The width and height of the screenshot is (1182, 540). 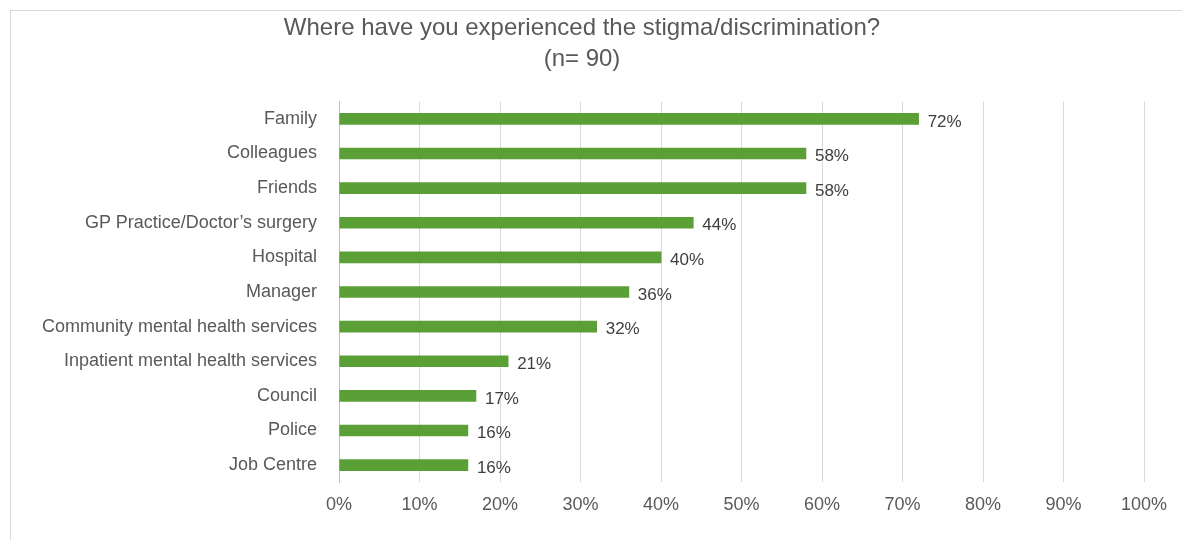 What do you see at coordinates (201, 221) in the screenshot?
I see `y-tick-label: GP Practice/Doctor’s surgery` at bounding box center [201, 221].